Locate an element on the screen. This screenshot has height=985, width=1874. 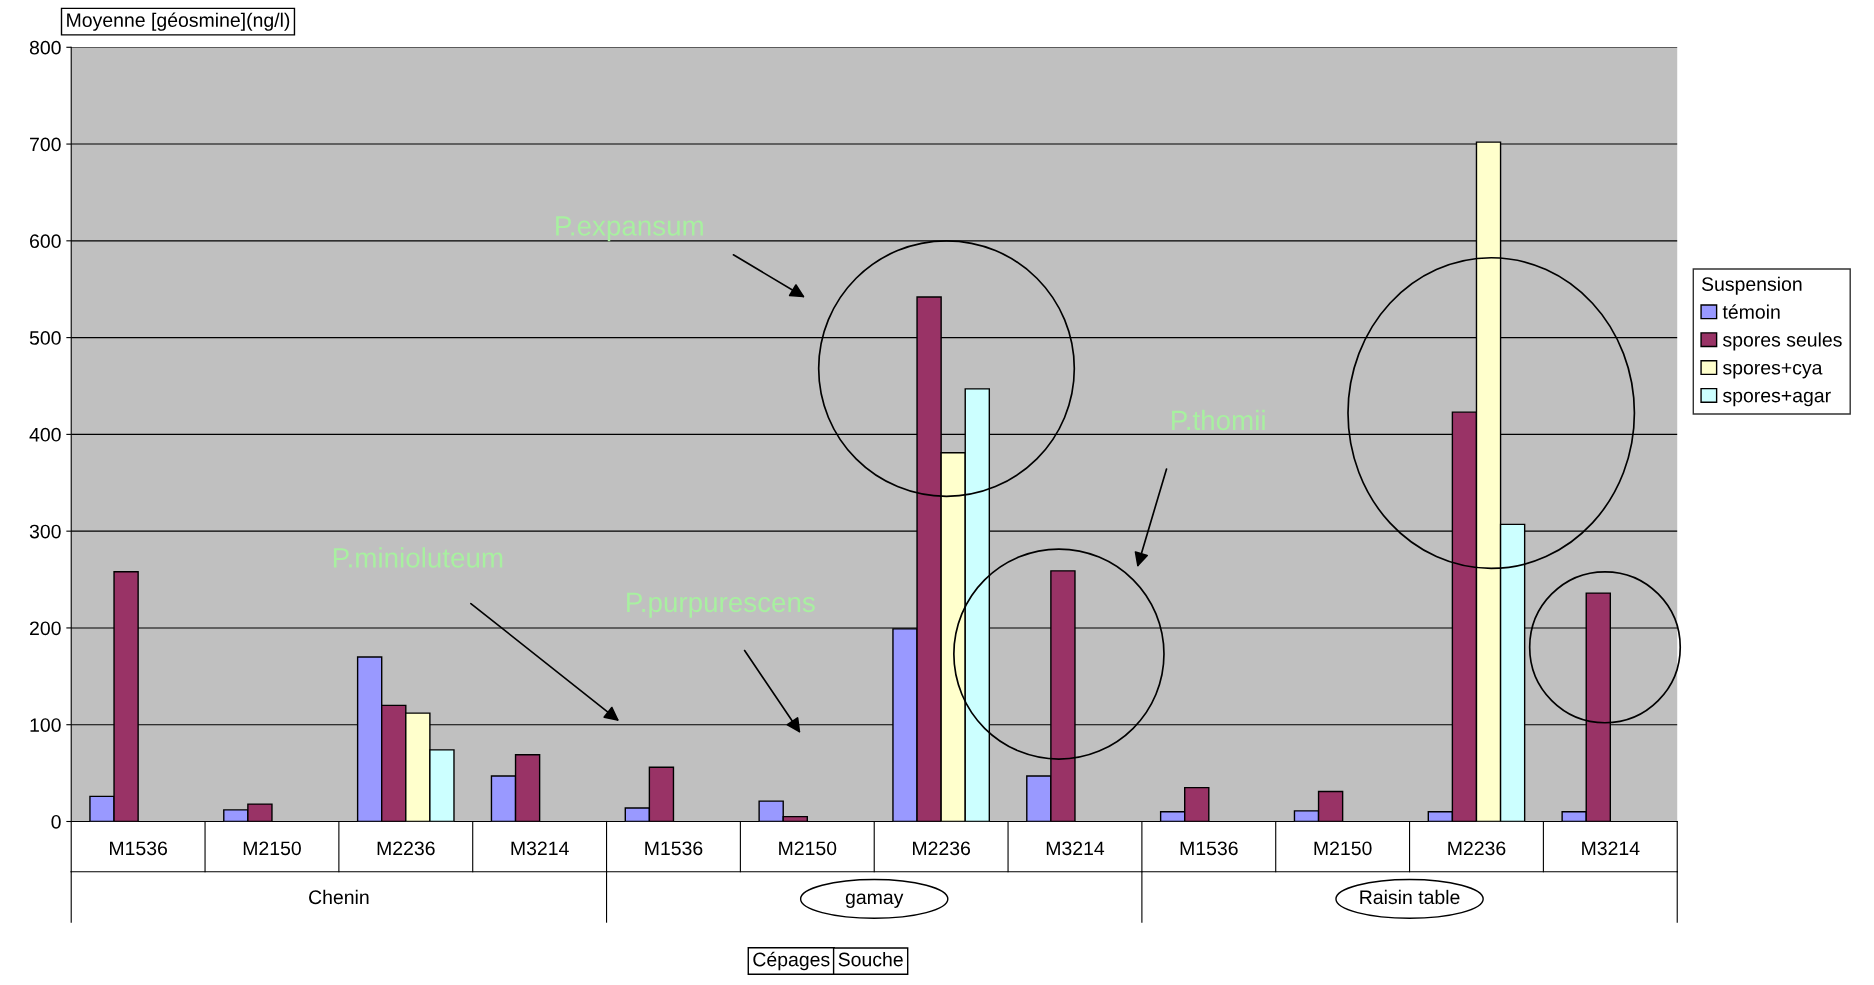
y-tick-label: 0 is located at coordinates (56, 821).